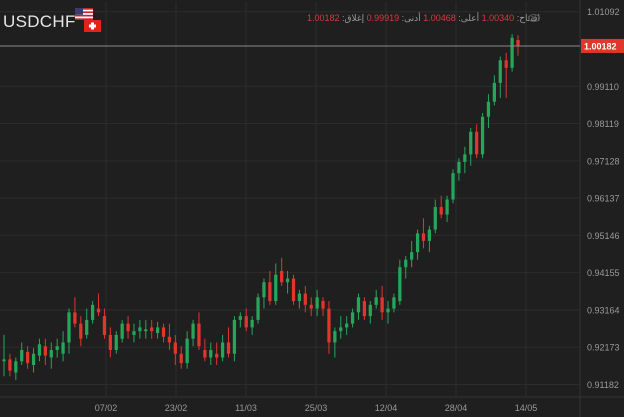  What do you see at coordinates (469, 18) in the screenshot?
I see `high-label: أعلى:` at bounding box center [469, 18].